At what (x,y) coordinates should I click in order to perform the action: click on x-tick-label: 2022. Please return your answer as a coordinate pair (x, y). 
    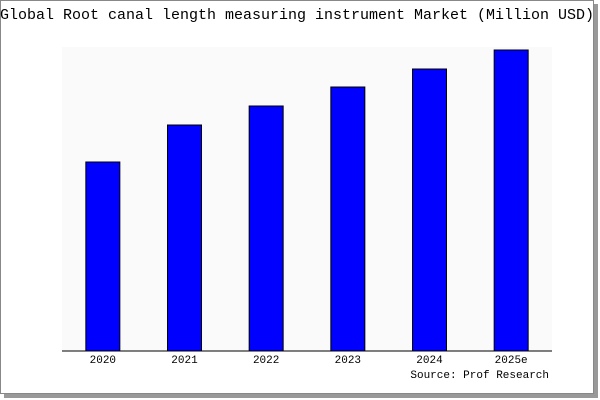
    Looking at the image, I should click on (266, 361).